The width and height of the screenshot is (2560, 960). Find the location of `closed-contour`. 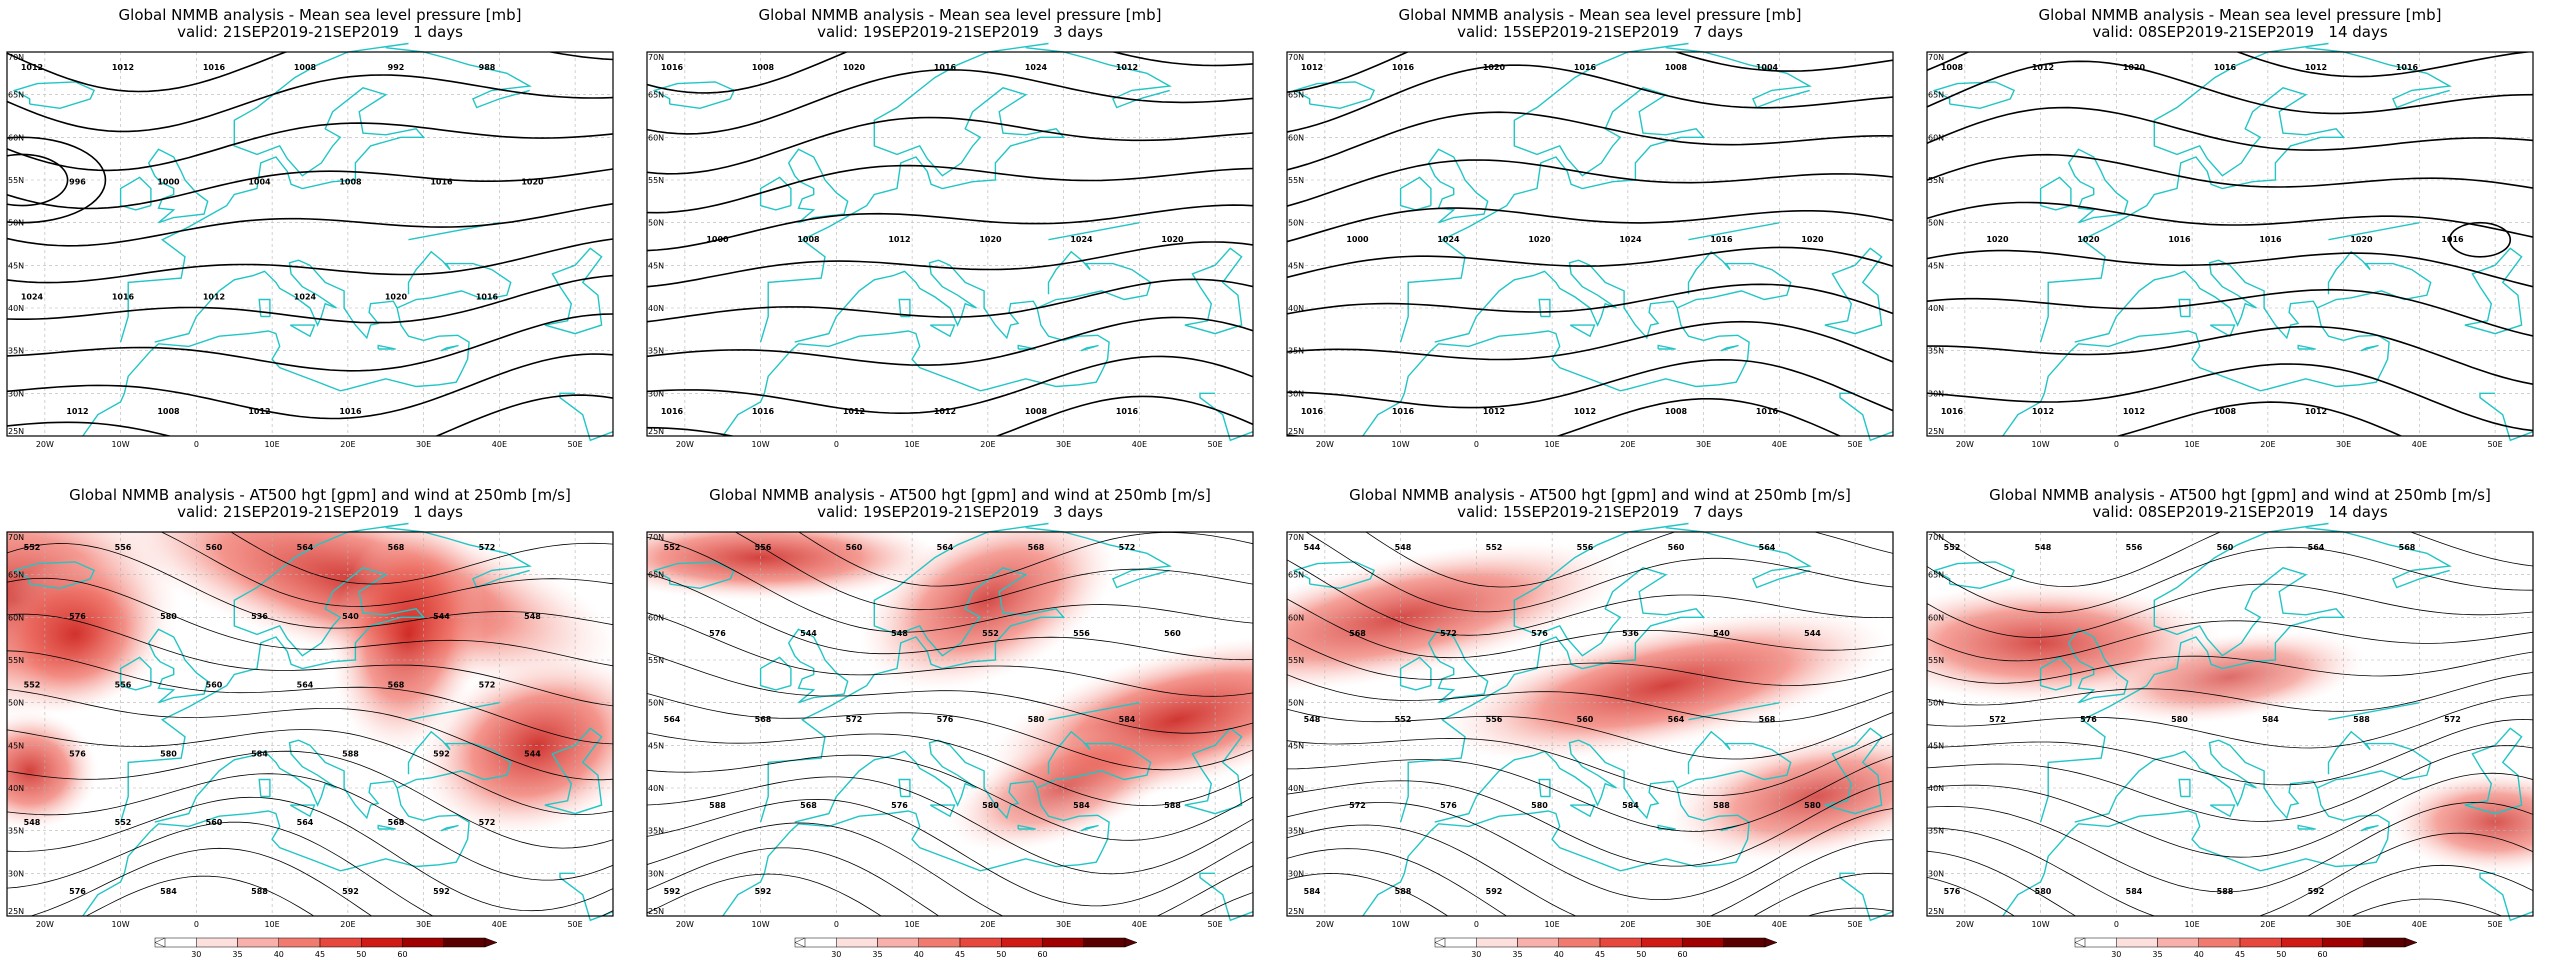

closed-contour is located at coordinates (2480, 239).